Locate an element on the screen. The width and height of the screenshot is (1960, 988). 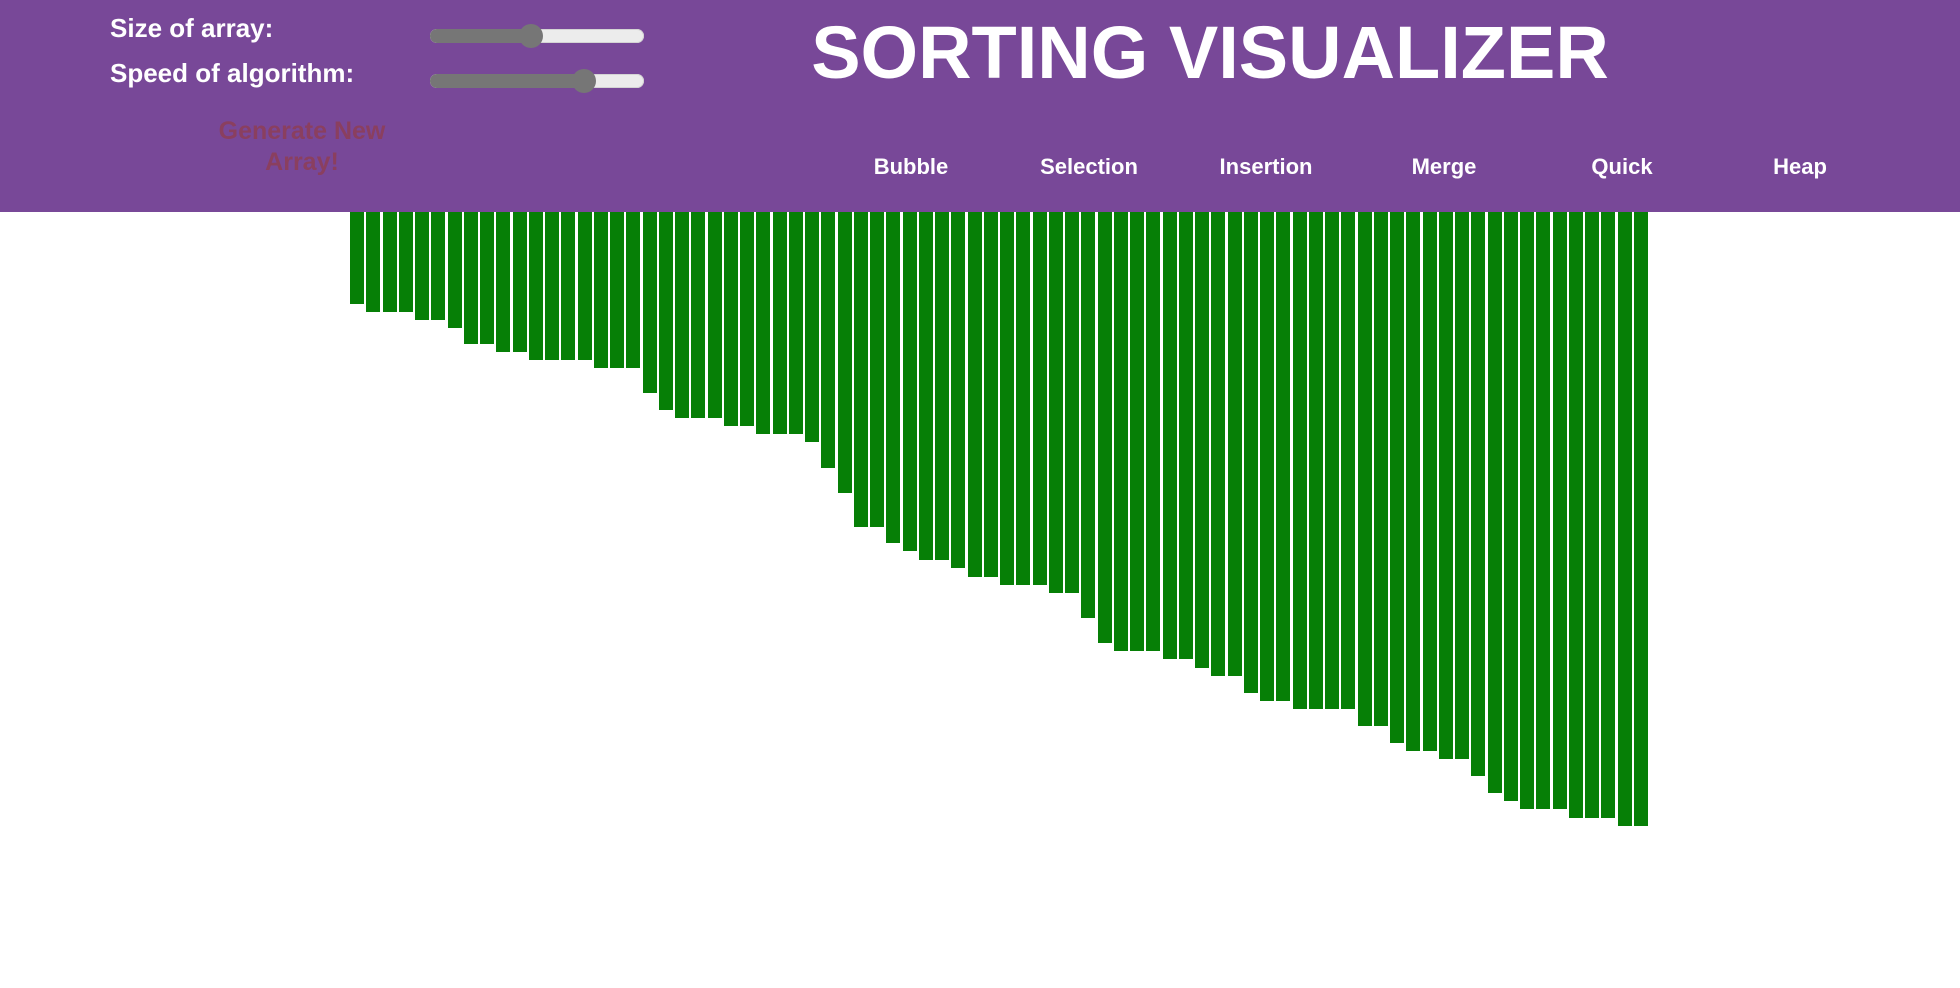
size-slider-thumb is located at coordinates (531, 36).